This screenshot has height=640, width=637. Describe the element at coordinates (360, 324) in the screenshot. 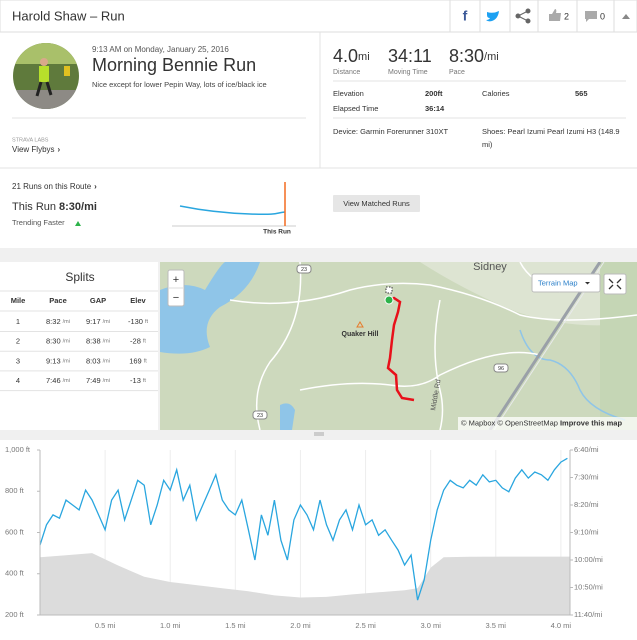

I see `peak-icon` at that location.